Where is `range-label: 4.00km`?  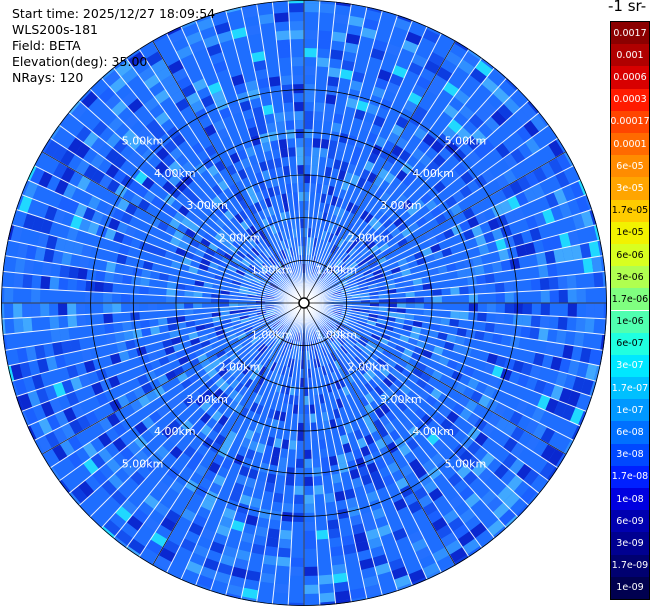 range-label: 4.00km is located at coordinates (175, 431).